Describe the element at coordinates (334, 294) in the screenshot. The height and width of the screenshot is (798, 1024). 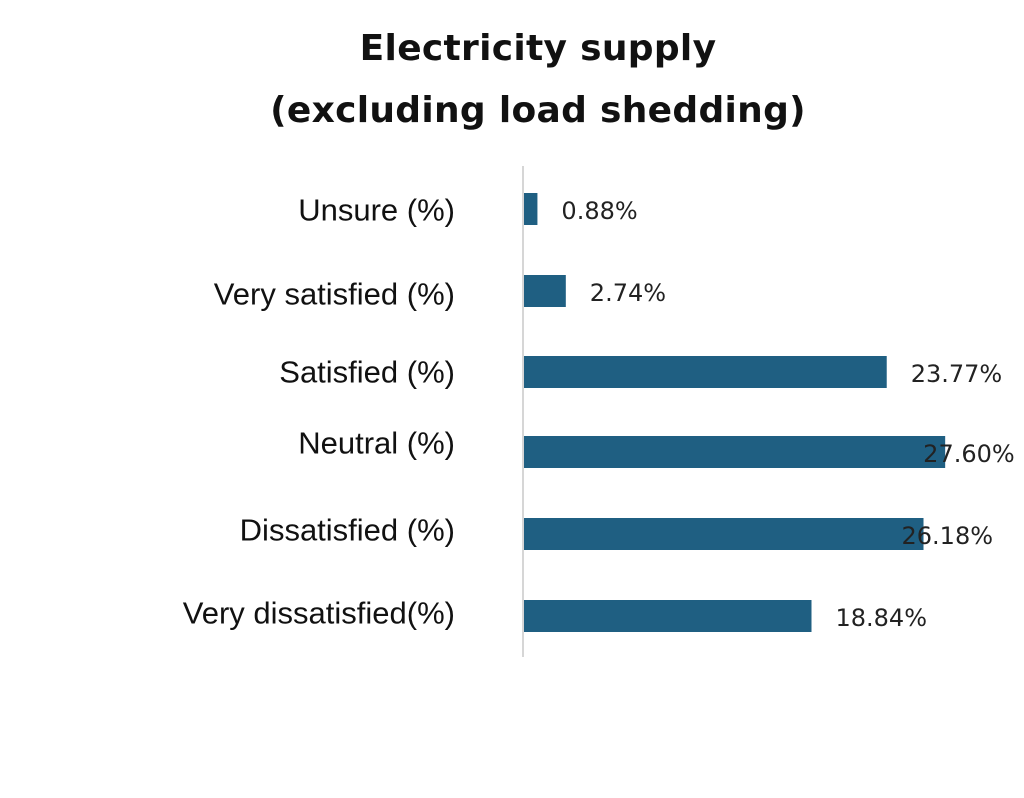
I see `category-label: Very satisfied (%)` at that location.